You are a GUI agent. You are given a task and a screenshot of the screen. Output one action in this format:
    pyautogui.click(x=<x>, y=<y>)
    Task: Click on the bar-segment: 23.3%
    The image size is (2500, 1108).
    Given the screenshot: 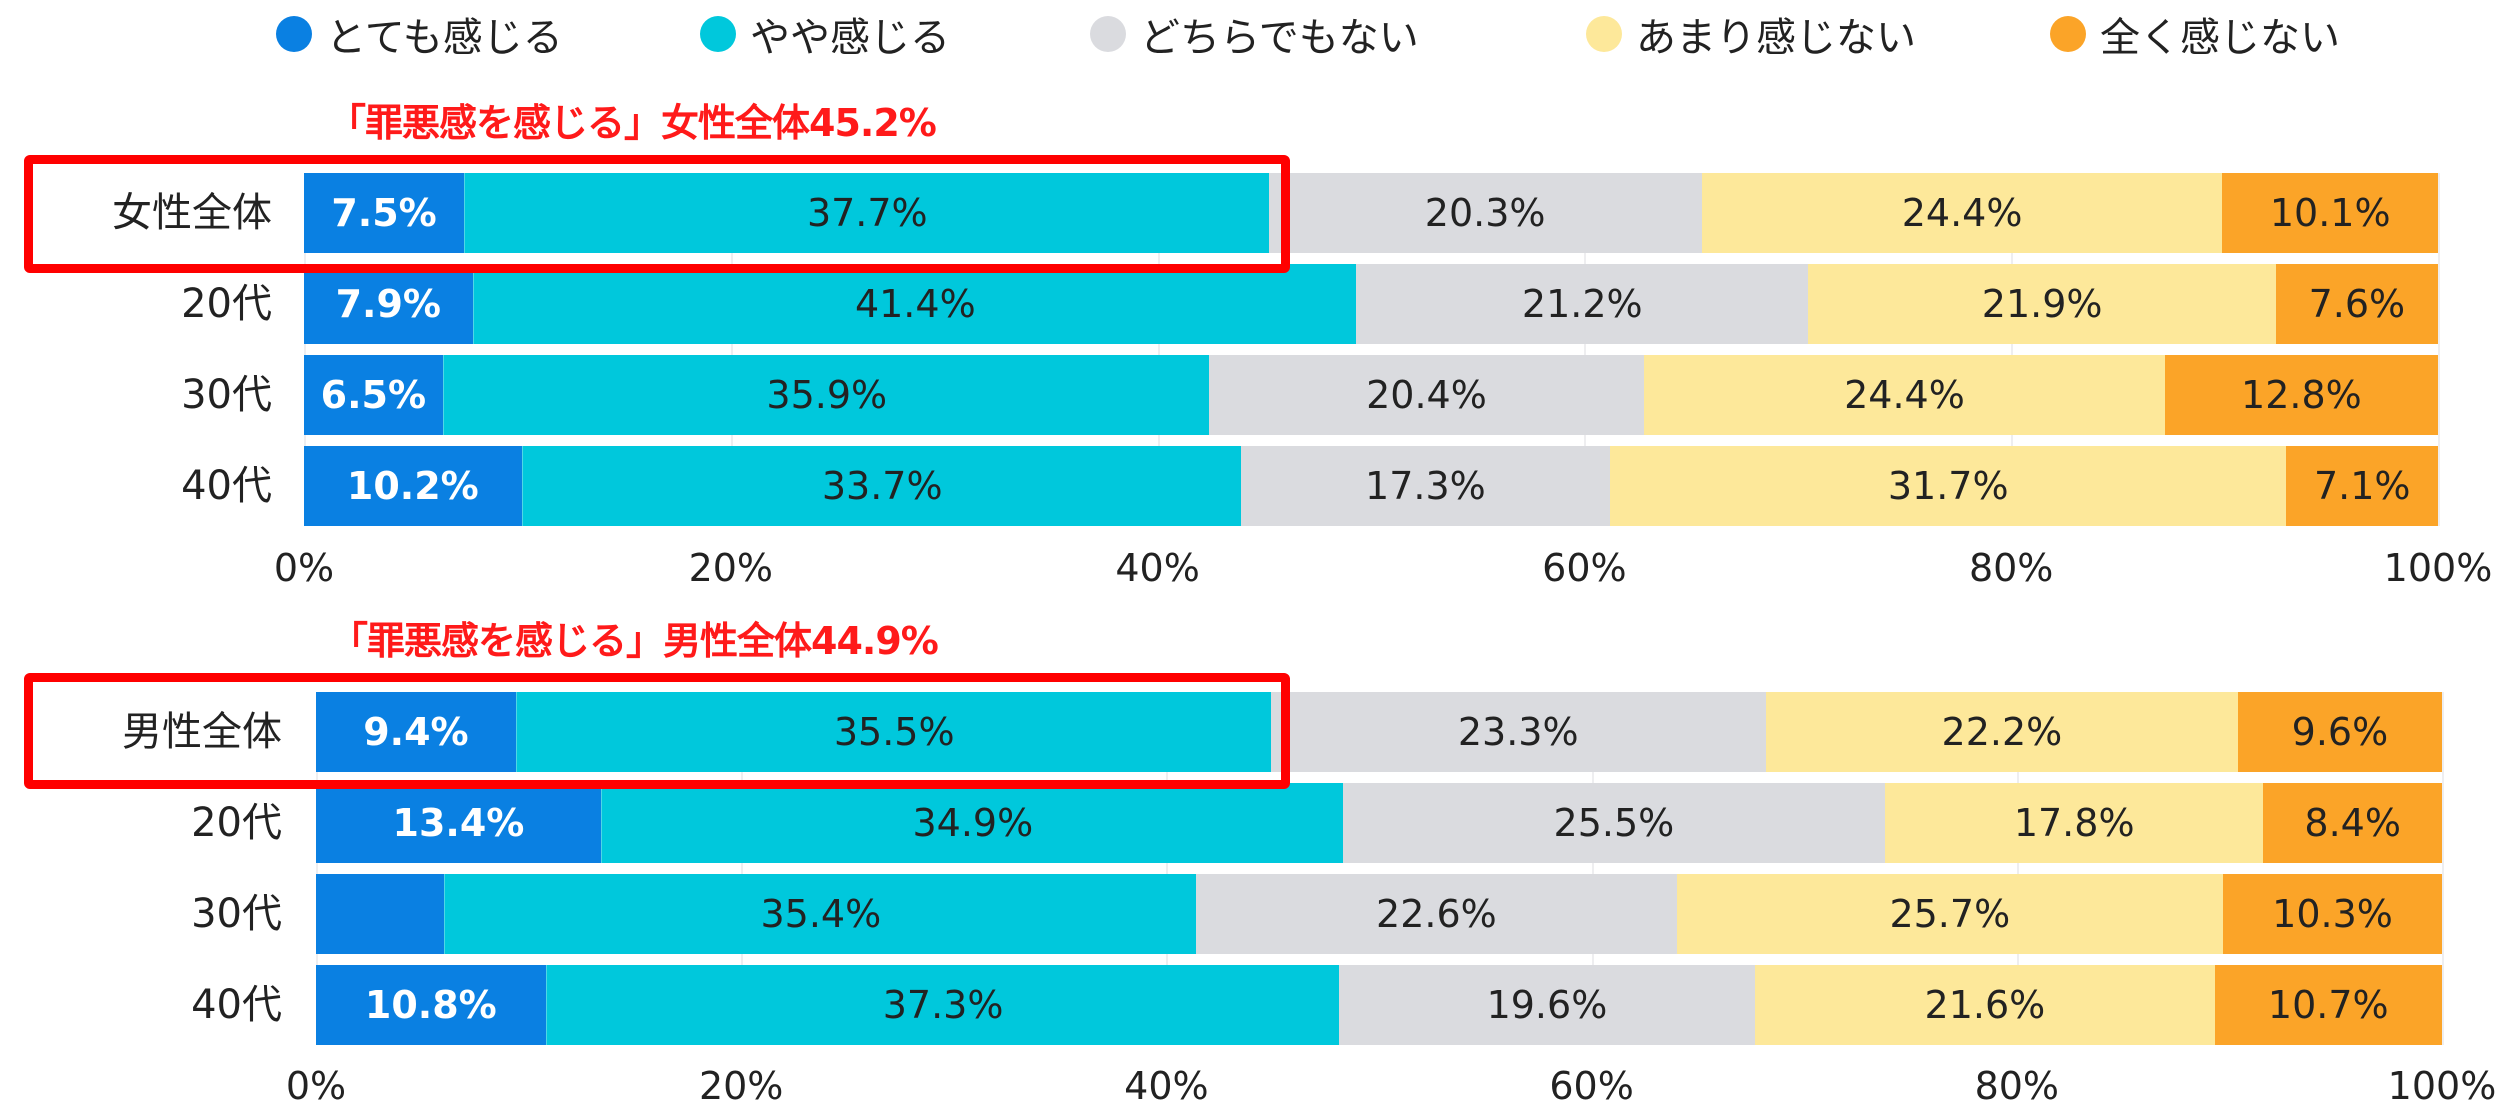 What is the action you would take?
    pyautogui.click(x=1518, y=732)
    